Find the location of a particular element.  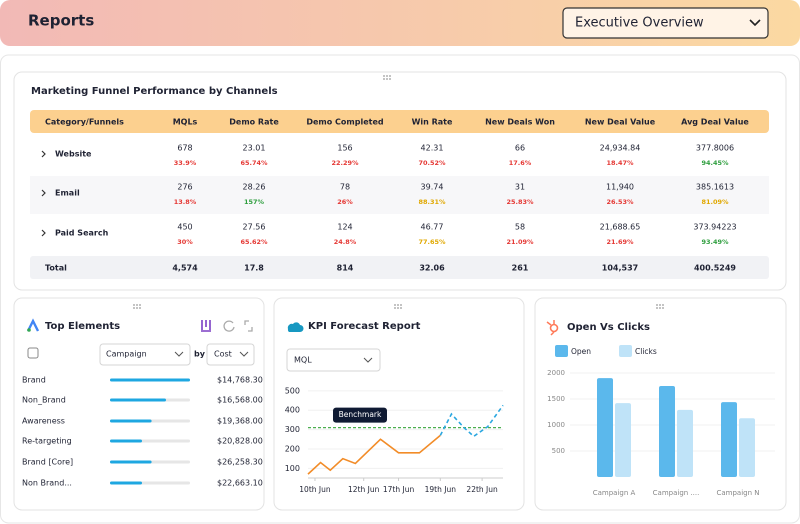

y-tick-label: 1500 is located at coordinates (556, 399).